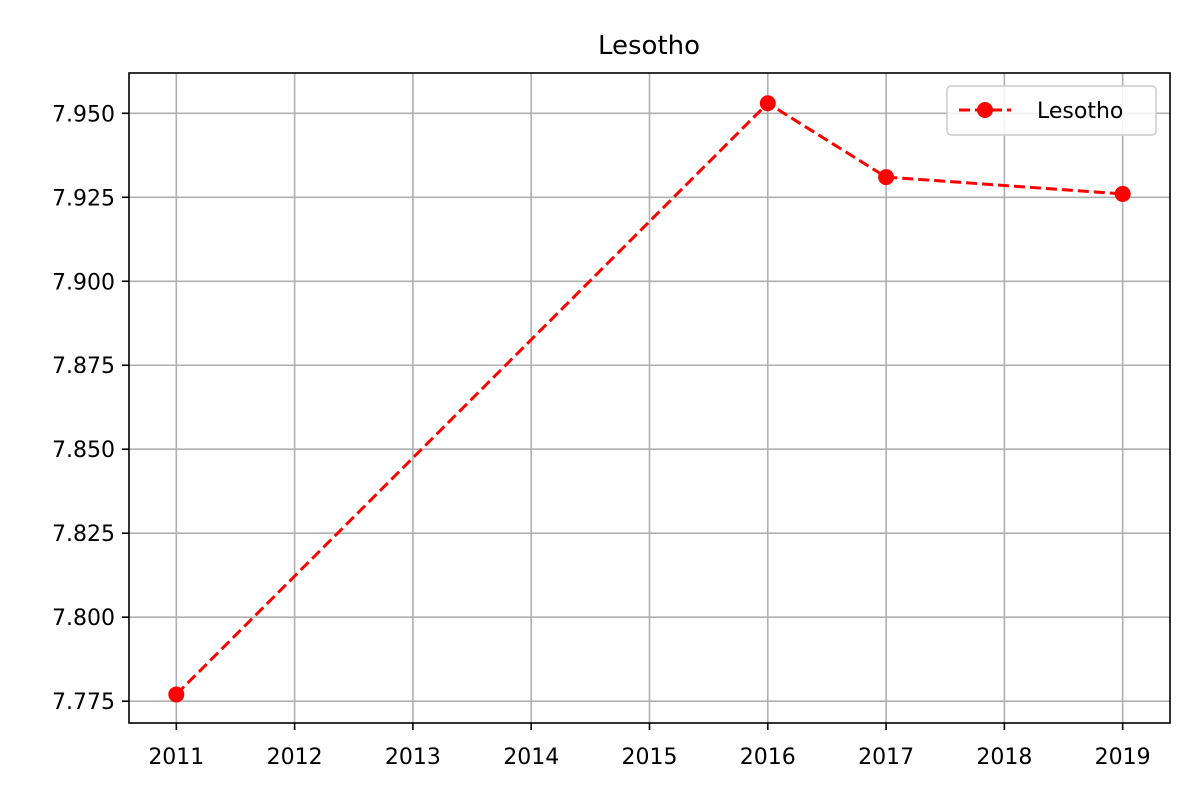 This screenshot has height=800, width=1200. I want to click on x-tick-label: 2011, so click(176, 757).